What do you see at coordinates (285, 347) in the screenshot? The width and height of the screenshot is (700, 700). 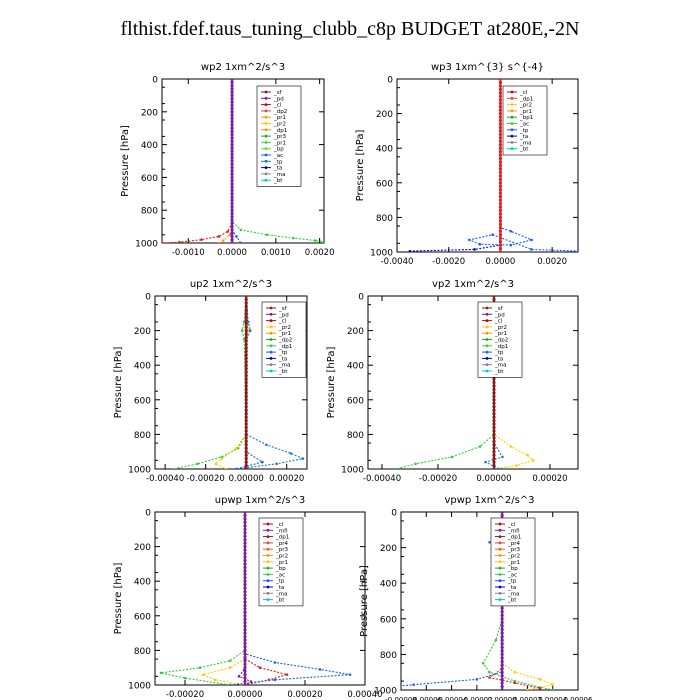 I see `legend-label: _dp1` at bounding box center [285, 347].